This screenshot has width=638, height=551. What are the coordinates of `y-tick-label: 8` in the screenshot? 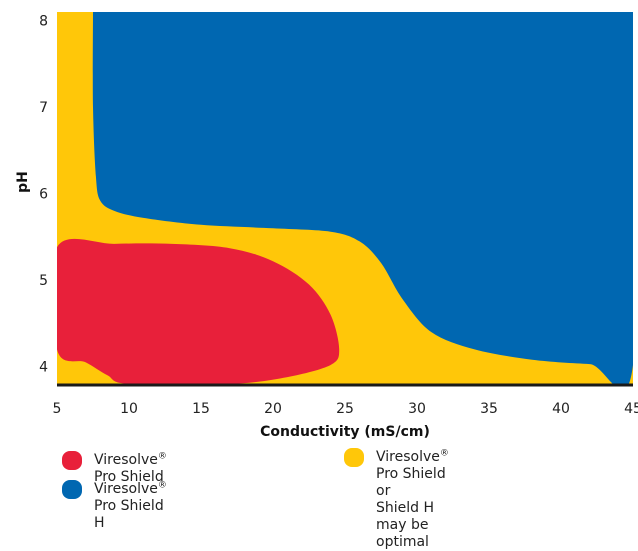 It's located at (43, 22).